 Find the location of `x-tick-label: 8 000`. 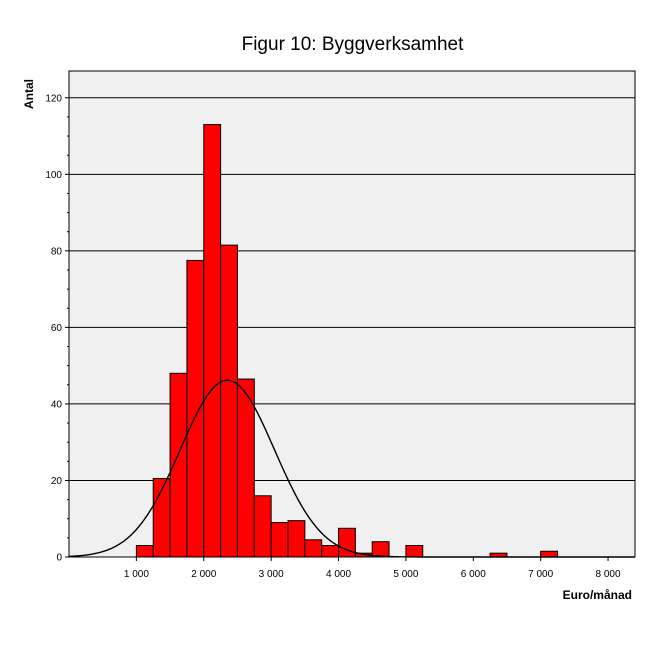

x-tick-label: 8 000 is located at coordinates (608, 574).